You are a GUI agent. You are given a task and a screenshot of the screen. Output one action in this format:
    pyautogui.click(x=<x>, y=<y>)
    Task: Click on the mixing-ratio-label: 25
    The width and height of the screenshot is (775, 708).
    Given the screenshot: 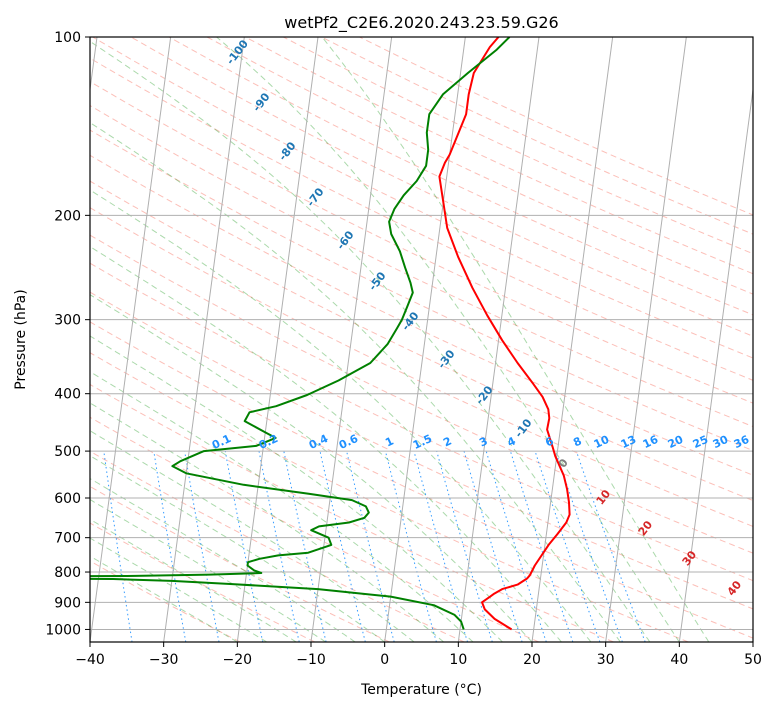 What is the action you would take?
    pyautogui.click(x=700, y=442)
    